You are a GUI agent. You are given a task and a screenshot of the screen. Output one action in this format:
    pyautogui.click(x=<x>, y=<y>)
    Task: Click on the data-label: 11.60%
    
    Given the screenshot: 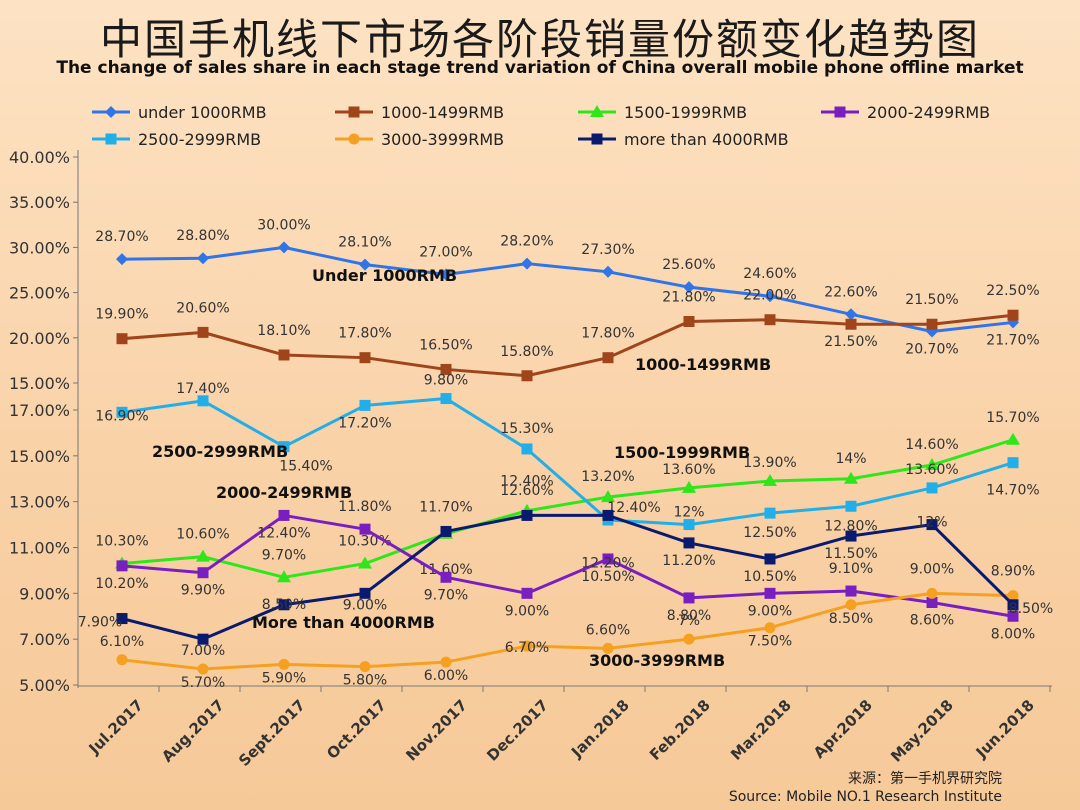 What is the action you would take?
    pyautogui.click(x=445, y=570)
    